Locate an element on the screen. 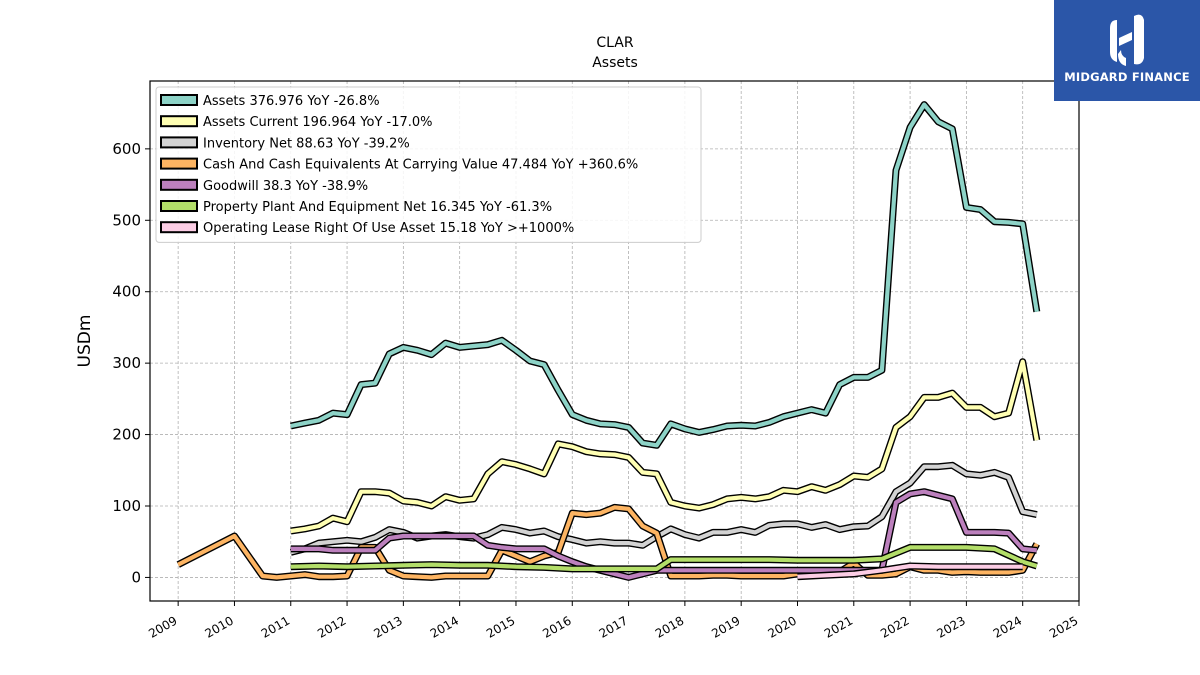  y-tick-label: 300 is located at coordinates (126, 363).